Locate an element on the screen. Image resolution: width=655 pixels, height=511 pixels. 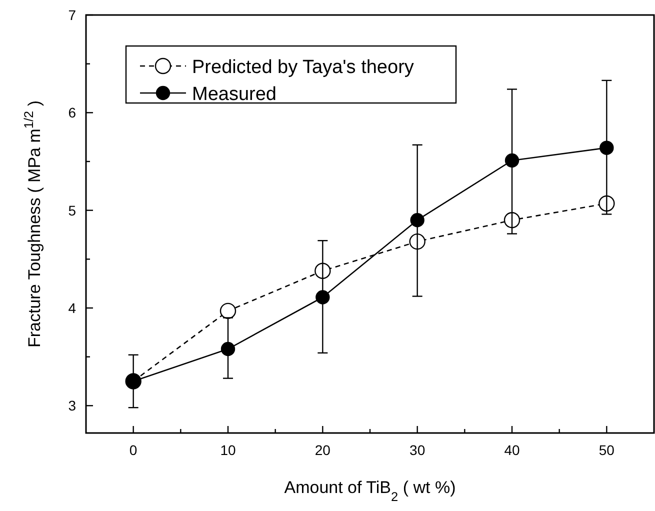
y-tick-label: 5 is located at coordinates (72, 210).